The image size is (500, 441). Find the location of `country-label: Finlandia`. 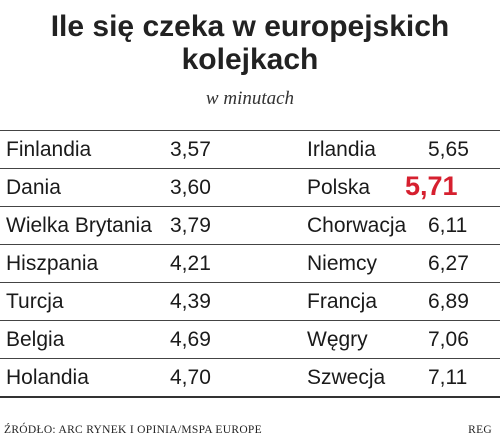

country-label: Finlandia is located at coordinates (49, 149).